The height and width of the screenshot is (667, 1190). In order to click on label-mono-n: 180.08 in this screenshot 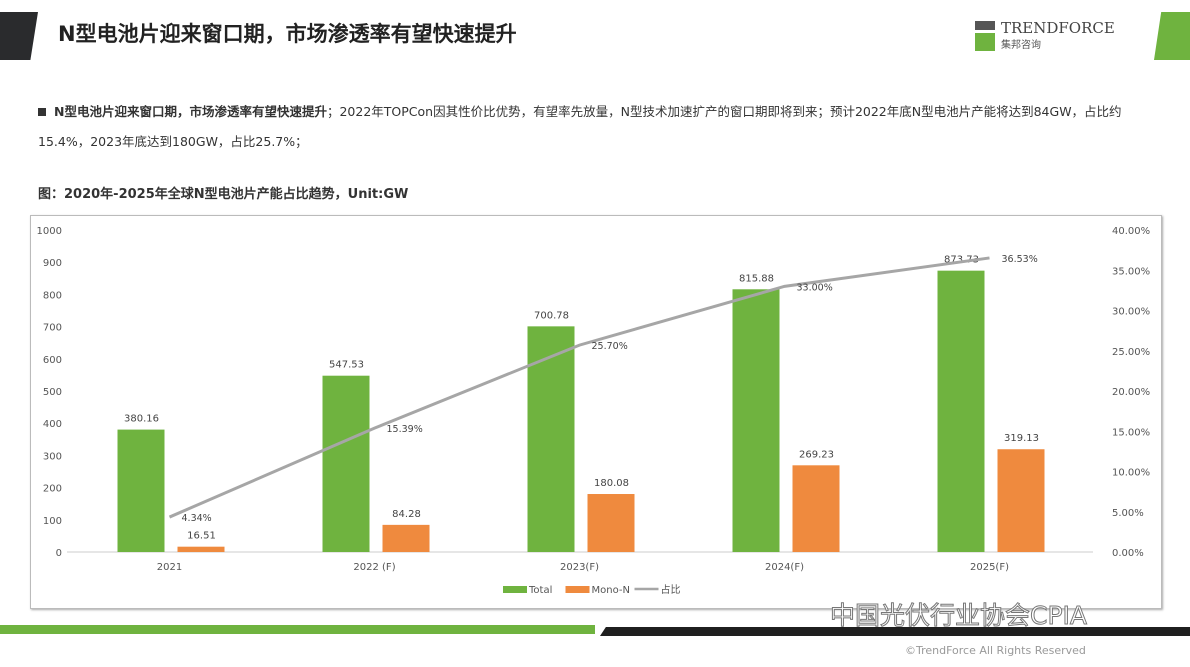, I will do `click(611, 483)`.